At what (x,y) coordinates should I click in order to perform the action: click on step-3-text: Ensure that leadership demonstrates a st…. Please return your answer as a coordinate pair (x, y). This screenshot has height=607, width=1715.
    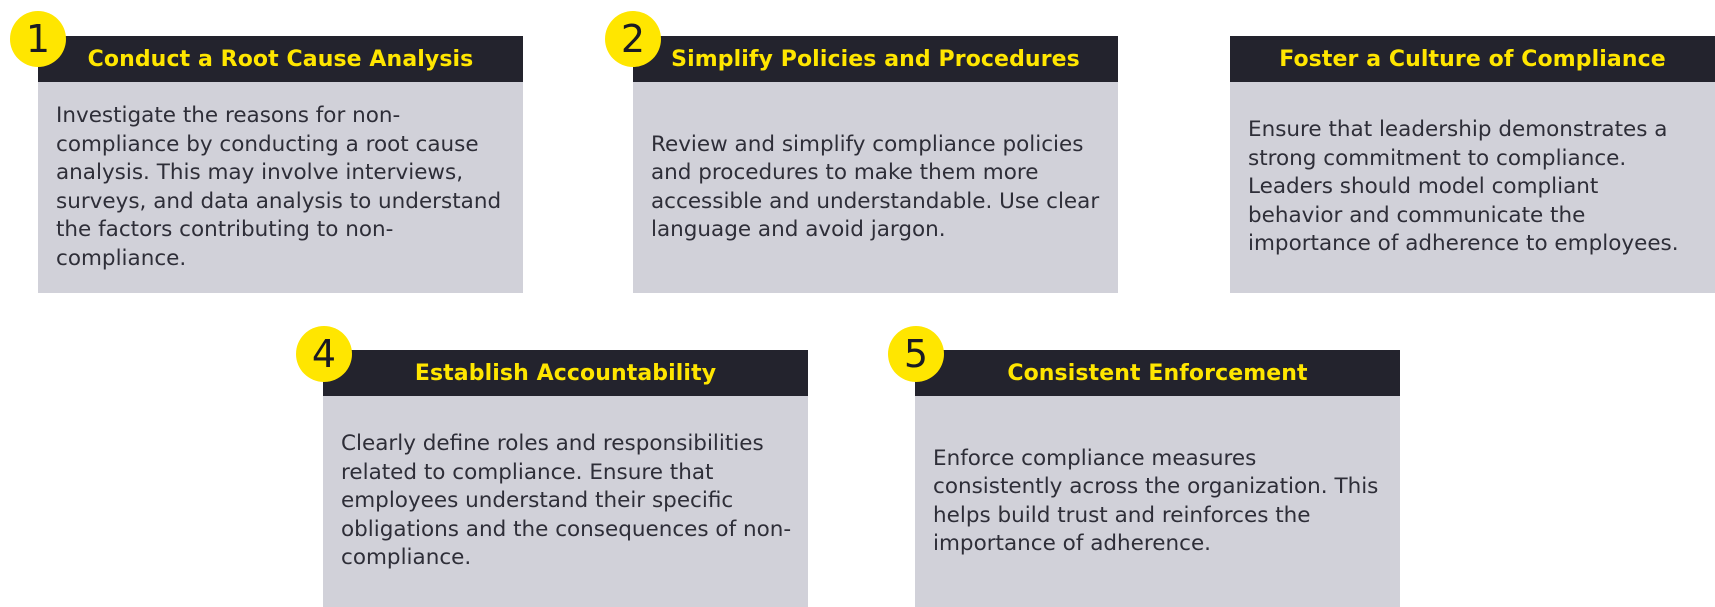
    Looking at the image, I should click on (1463, 187).